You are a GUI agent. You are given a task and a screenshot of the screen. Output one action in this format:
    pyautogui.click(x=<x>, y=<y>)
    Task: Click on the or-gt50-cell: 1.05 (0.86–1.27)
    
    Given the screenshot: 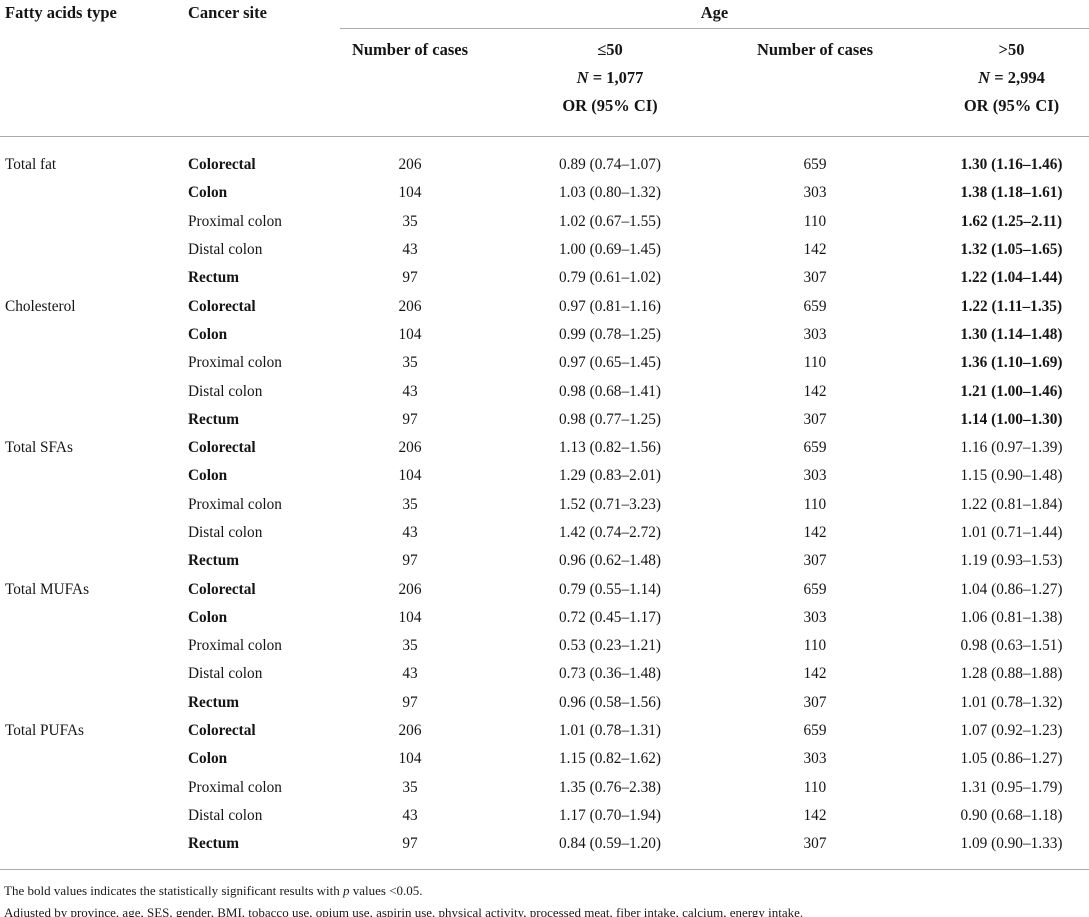 What is the action you would take?
    pyautogui.click(x=1011, y=759)
    